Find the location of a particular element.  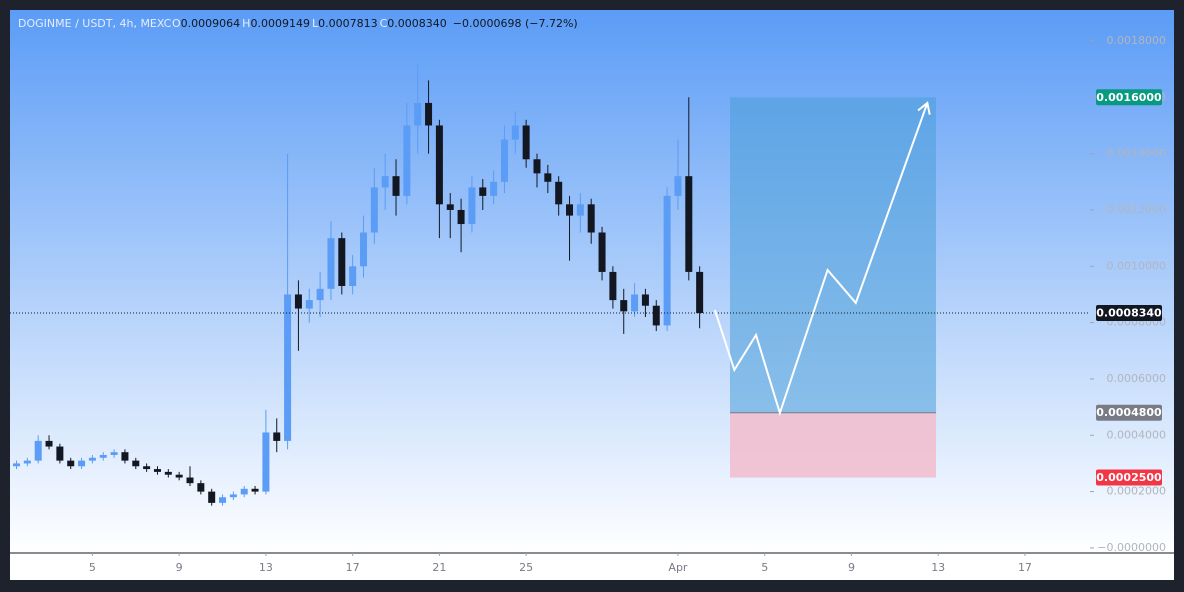

price-badge-label: 0.0004800 is located at coordinates (1129, 412).